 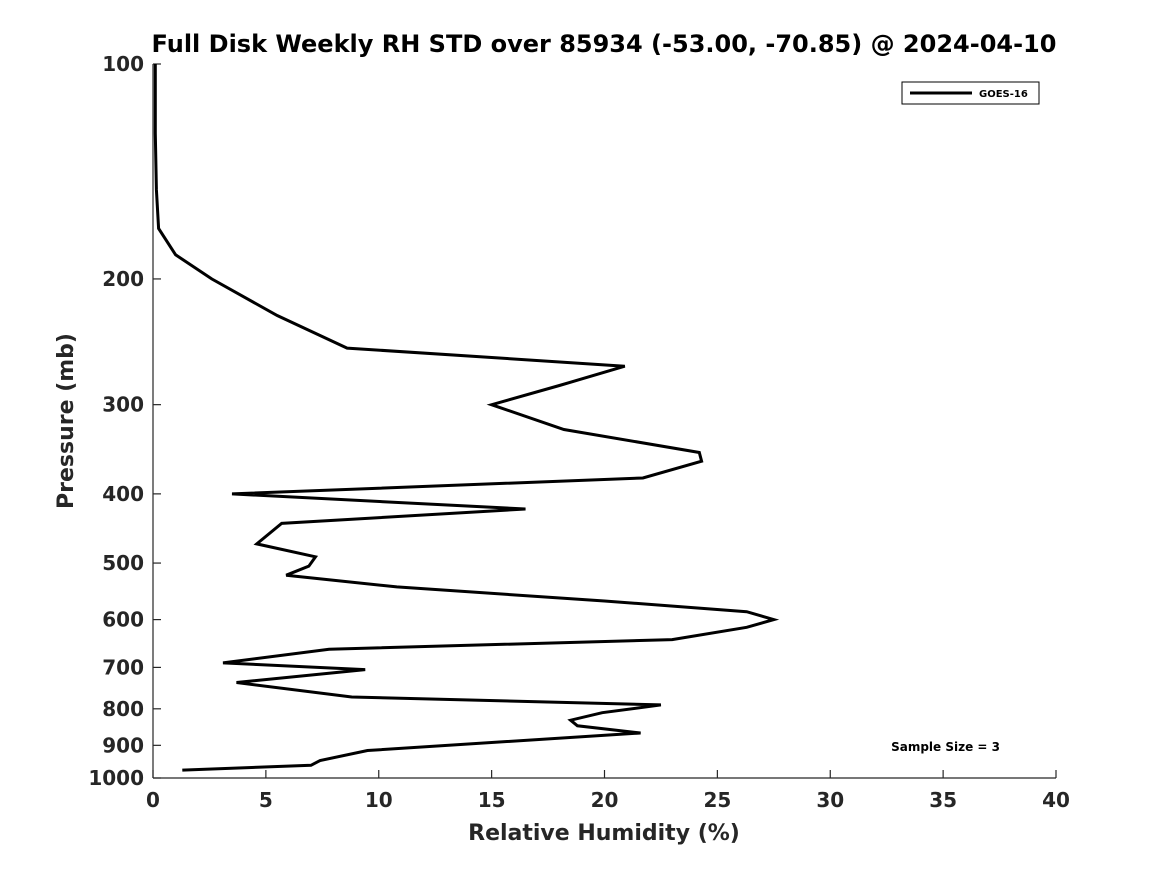 I want to click on y-tick-label-300: 300, so click(x=123, y=405).